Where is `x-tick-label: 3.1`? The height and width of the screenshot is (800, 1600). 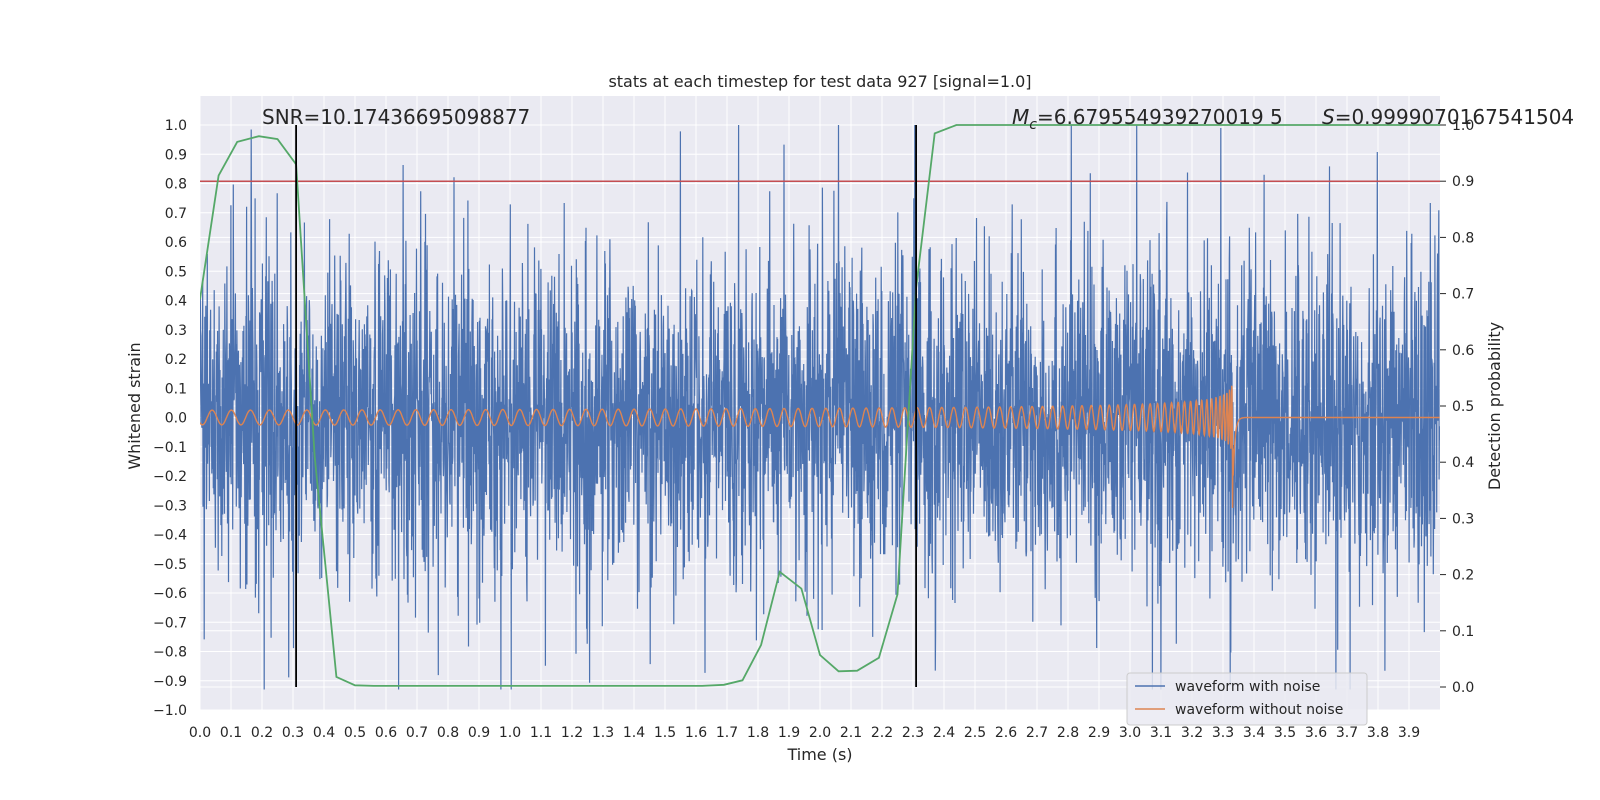
x-tick-label: 3.1 is located at coordinates (1161, 733).